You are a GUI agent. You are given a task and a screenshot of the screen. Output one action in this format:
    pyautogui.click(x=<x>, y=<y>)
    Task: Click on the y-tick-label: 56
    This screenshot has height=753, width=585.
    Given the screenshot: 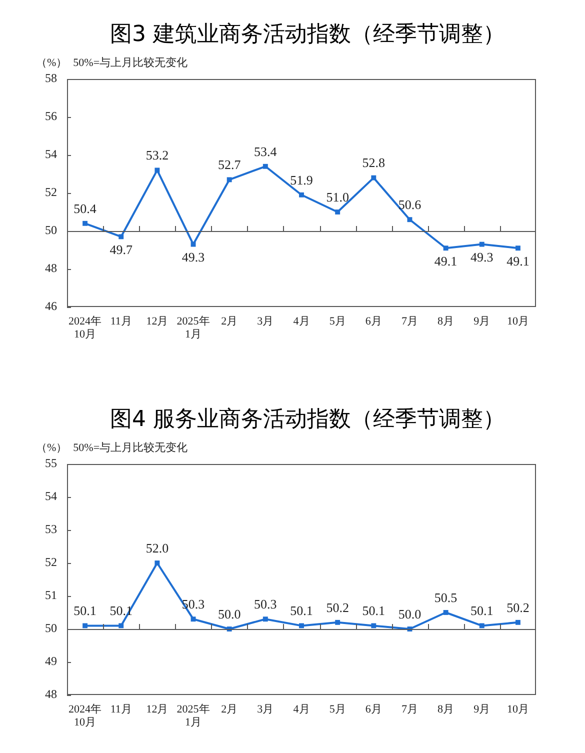 What is the action you would take?
    pyautogui.click(x=51, y=116)
    